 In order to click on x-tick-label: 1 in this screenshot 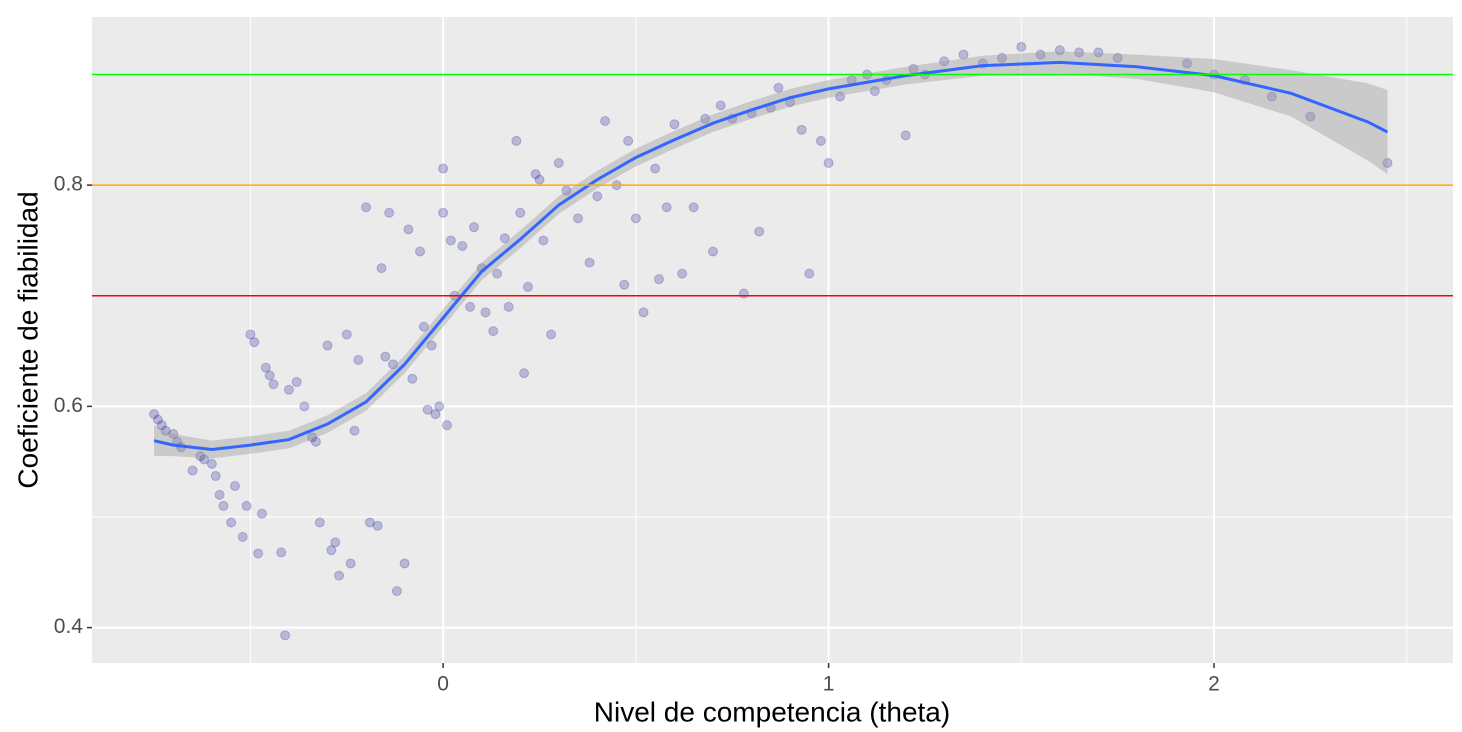, I will do `click(829, 684)`.